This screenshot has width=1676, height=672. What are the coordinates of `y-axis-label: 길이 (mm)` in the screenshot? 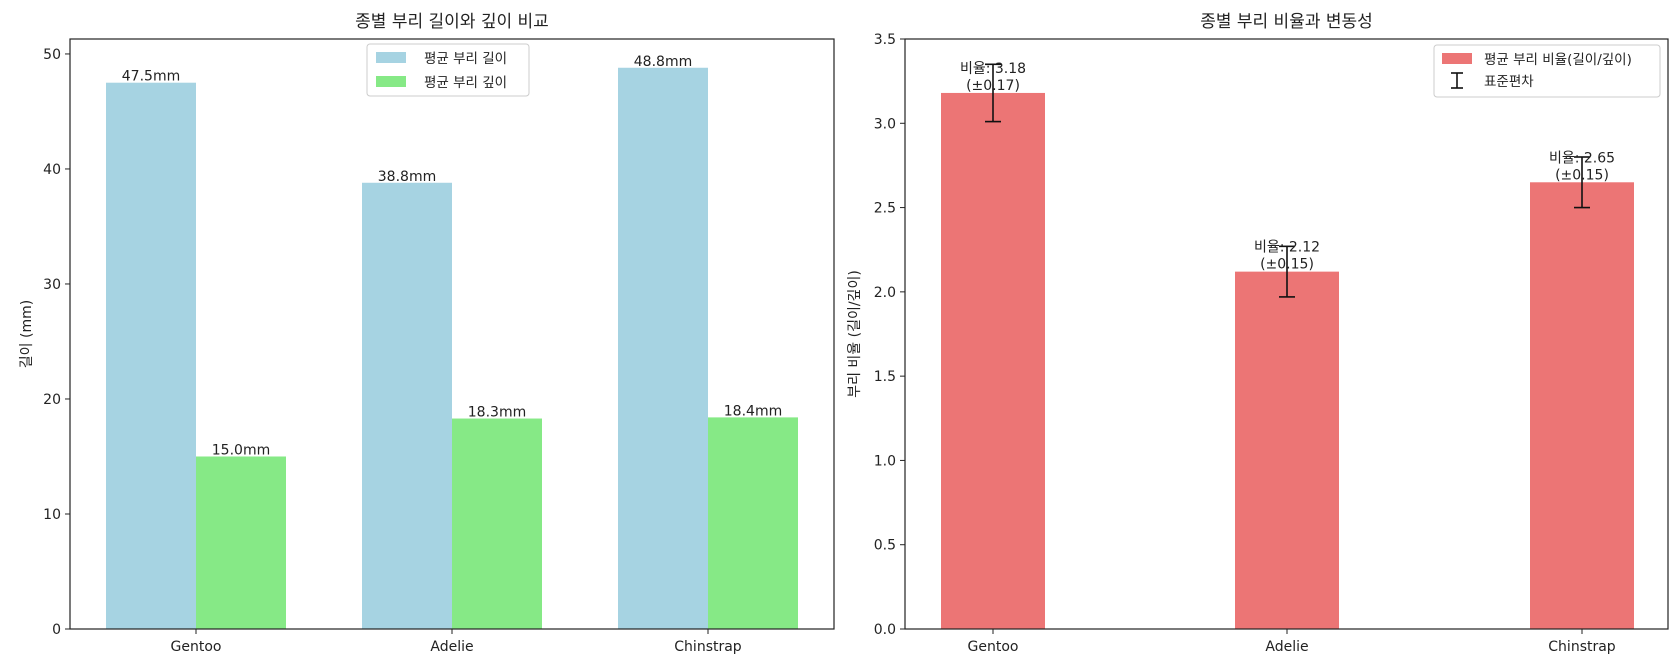 It's located at (27, 334).